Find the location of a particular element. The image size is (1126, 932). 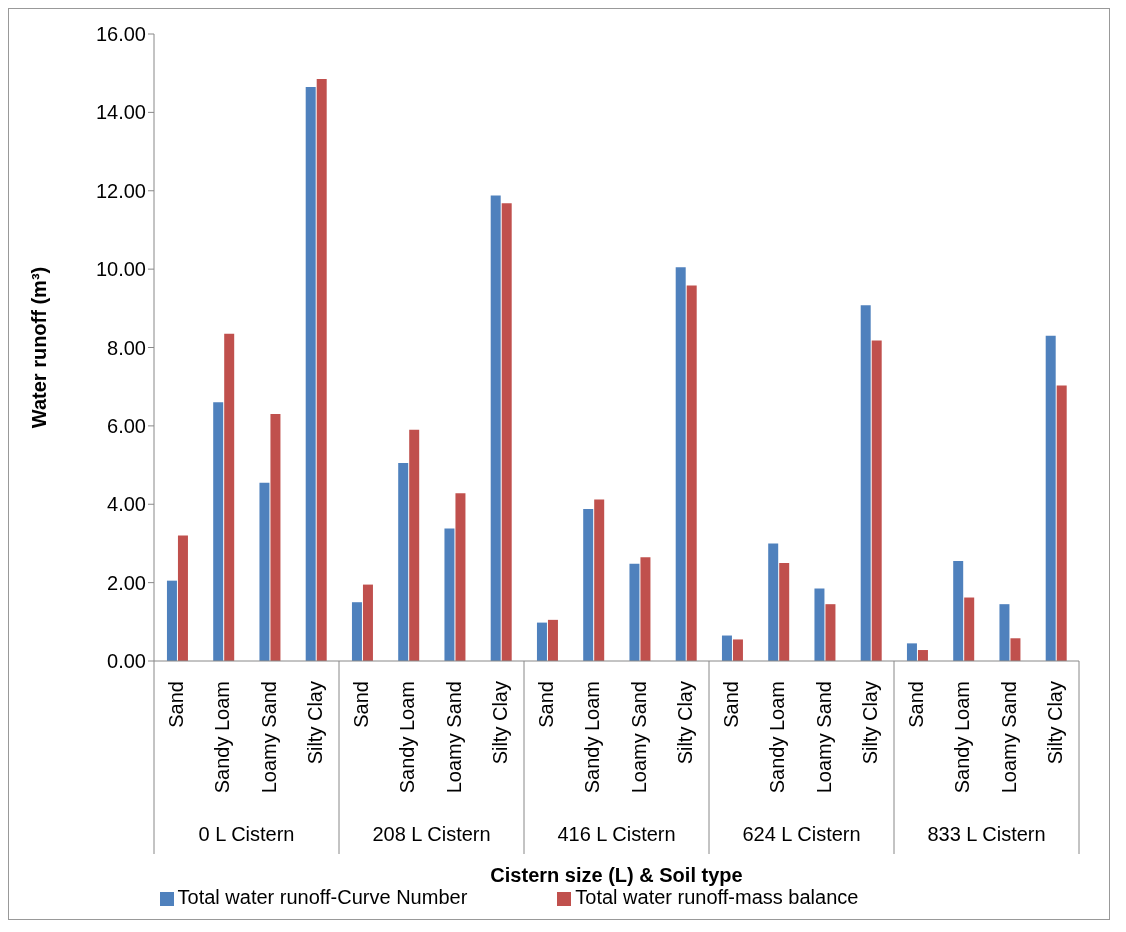

text: 208 L Cistern is located at coordinates (431, 834).